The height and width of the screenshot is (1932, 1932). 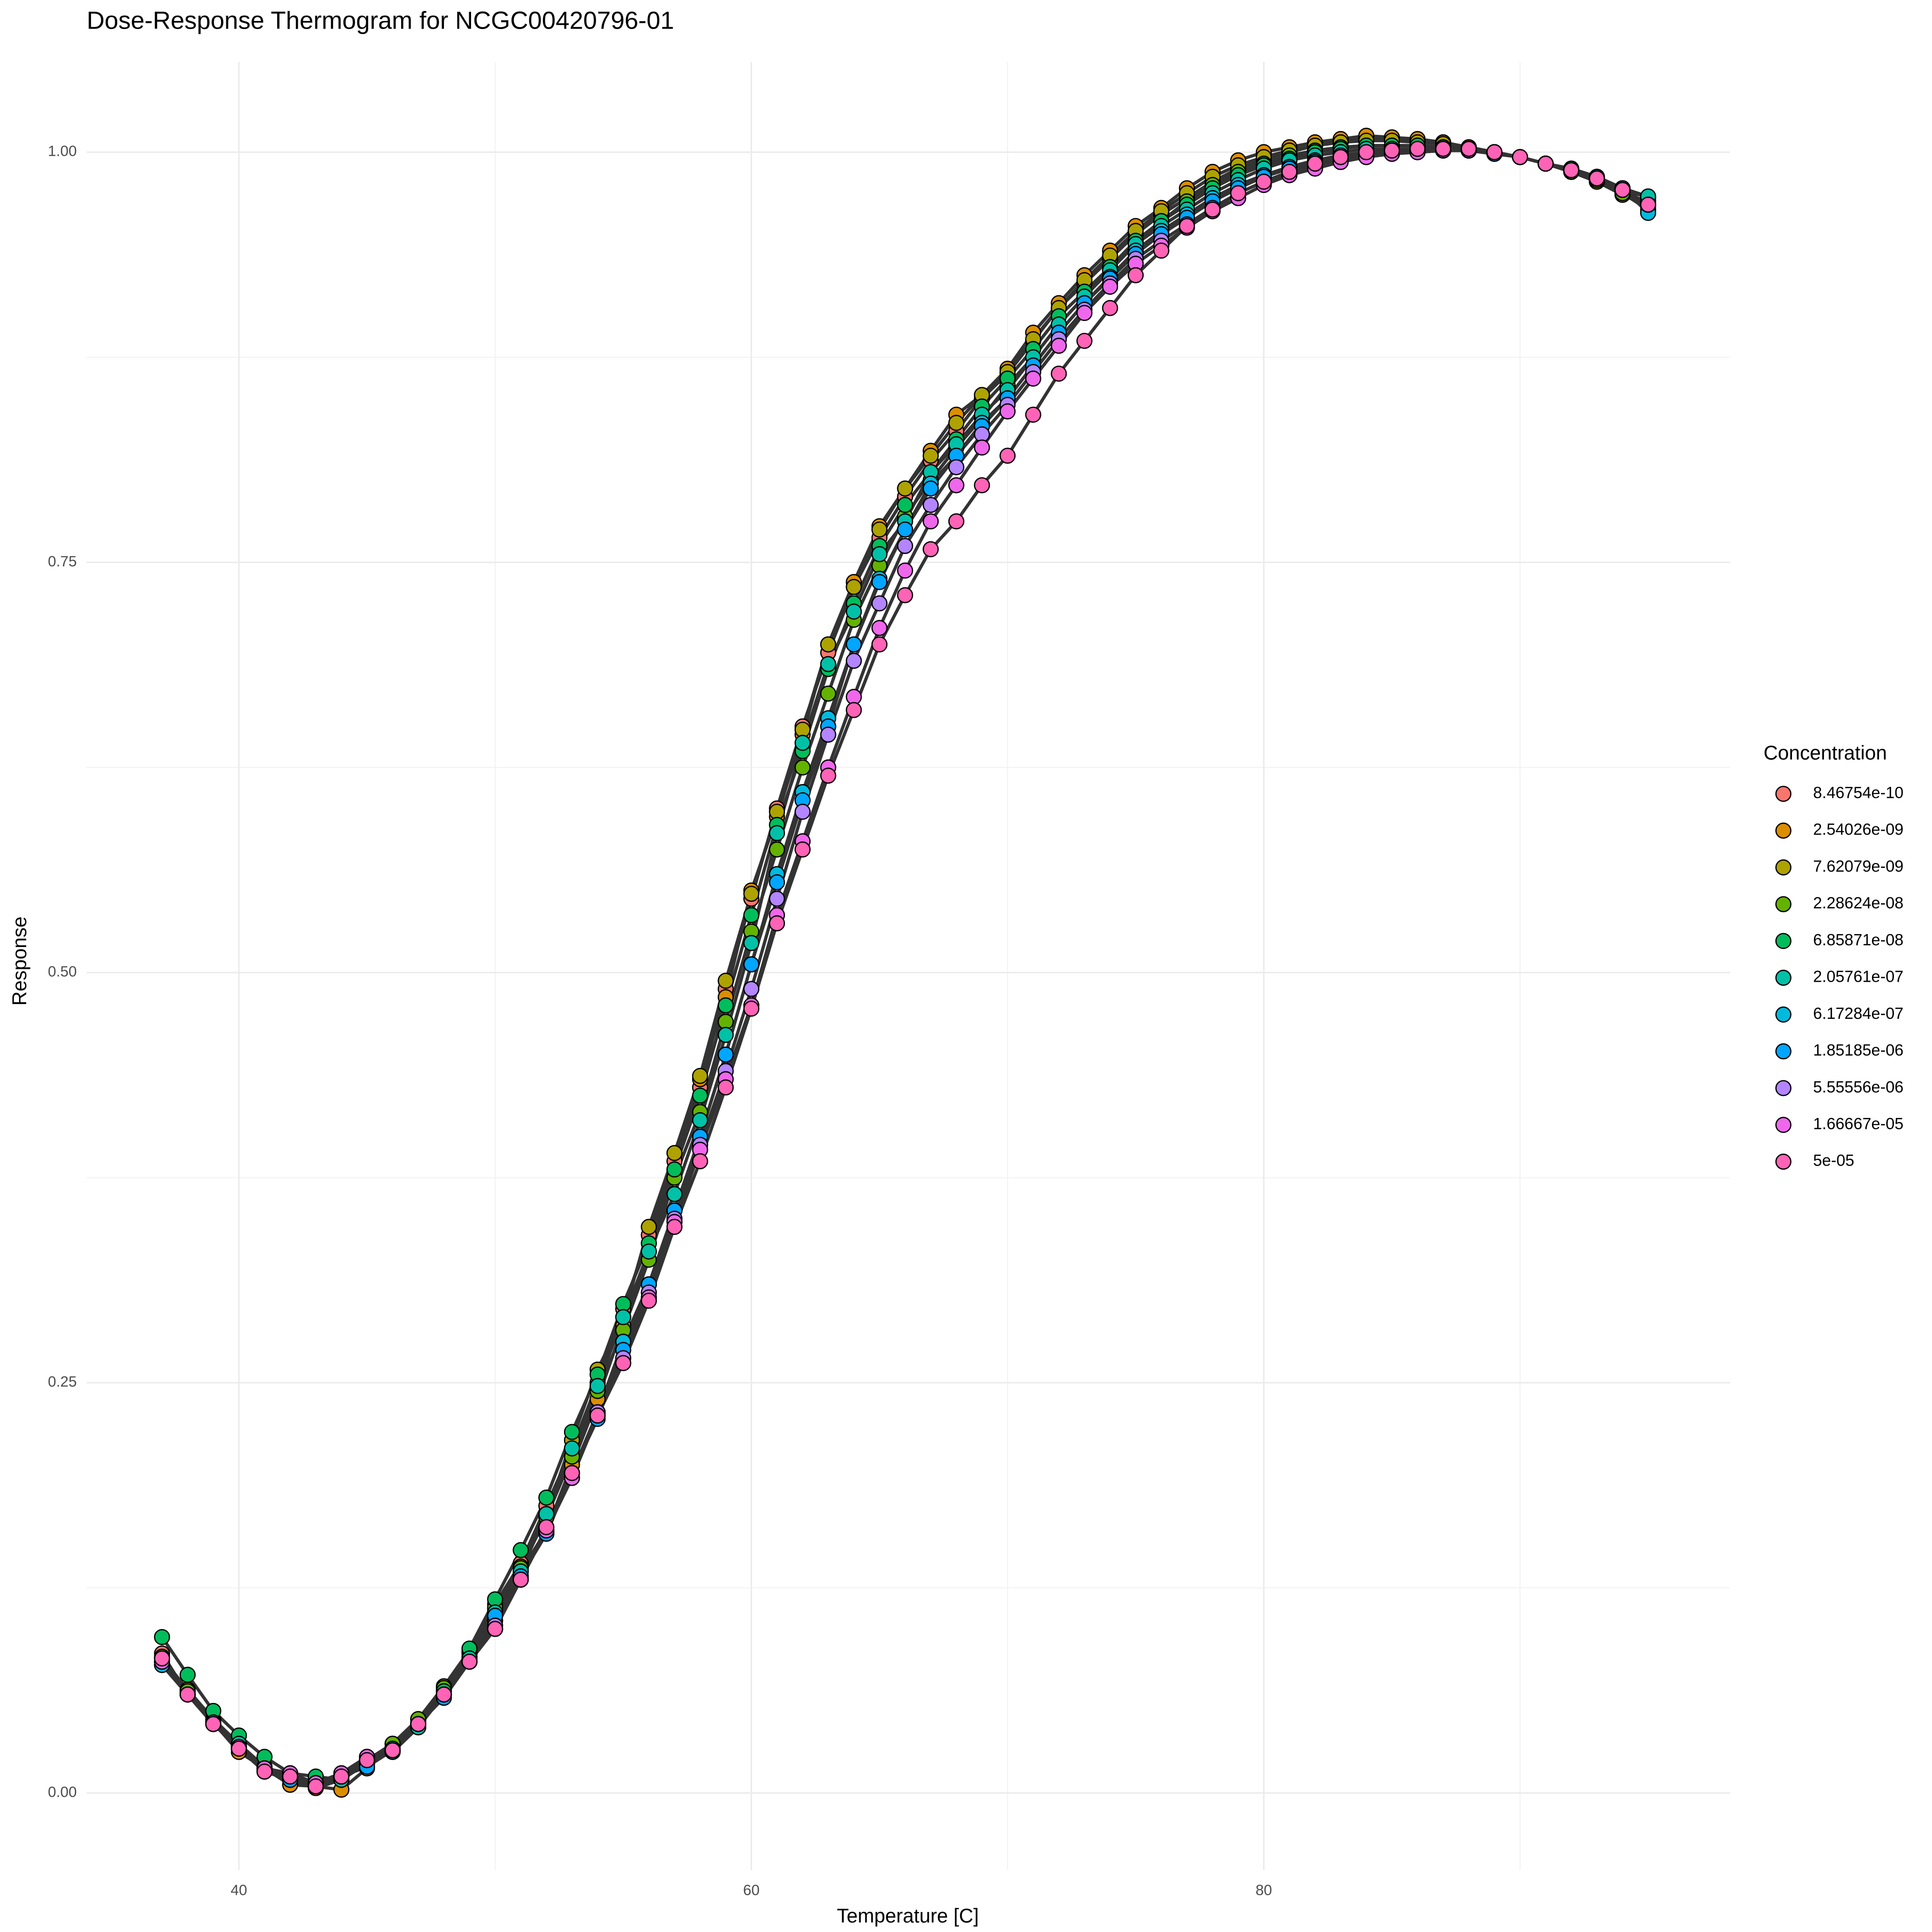 What do you see at coordinates (62, 1381) in the screenshot?
I see `y-tick-label: 0.25` at bounding box center [62, 1381].